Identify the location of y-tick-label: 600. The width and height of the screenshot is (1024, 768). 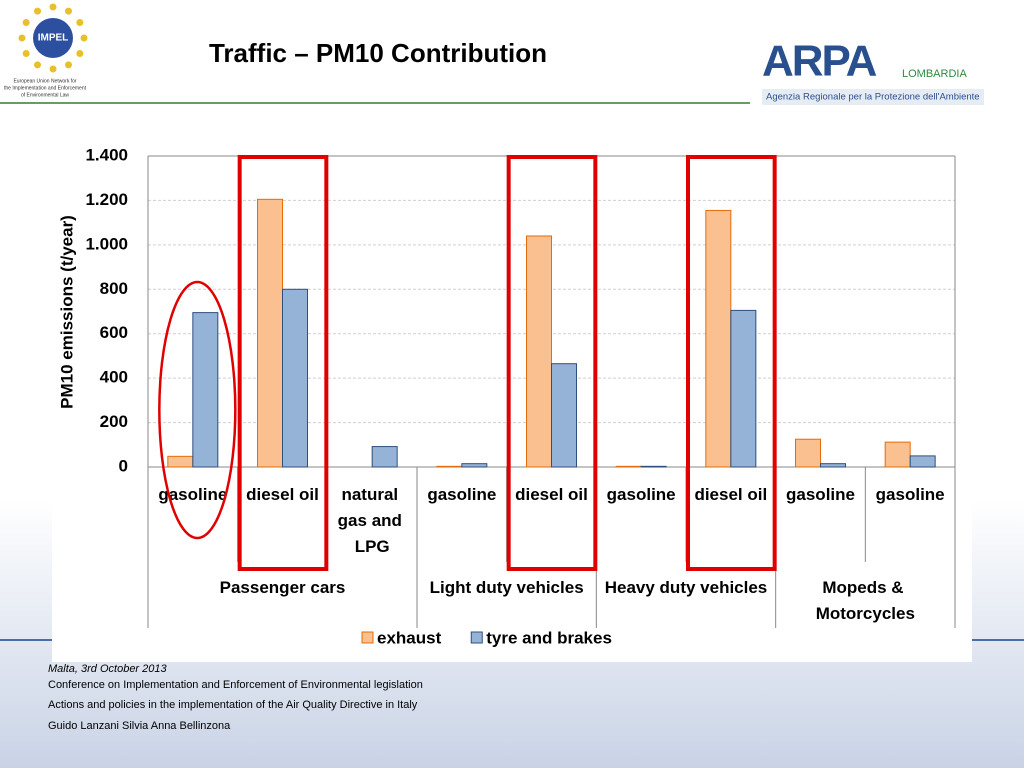
(114, 332).